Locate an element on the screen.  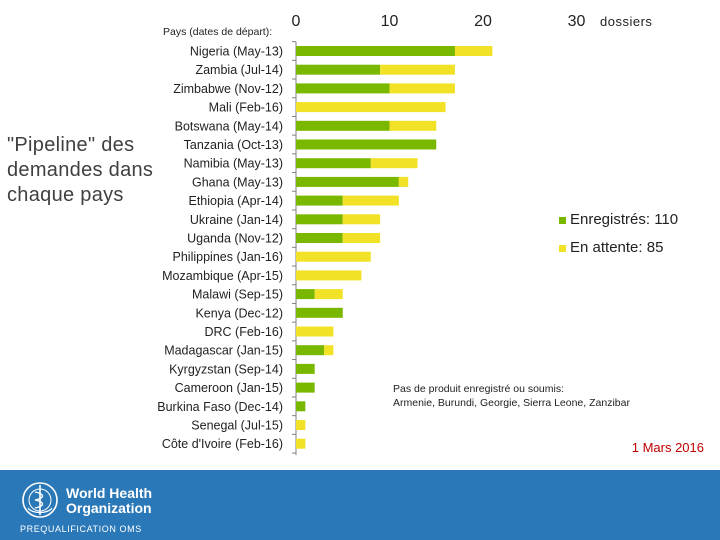
legend-registered-label: Enregistrés: 110 is located at coordinates (624, 219).